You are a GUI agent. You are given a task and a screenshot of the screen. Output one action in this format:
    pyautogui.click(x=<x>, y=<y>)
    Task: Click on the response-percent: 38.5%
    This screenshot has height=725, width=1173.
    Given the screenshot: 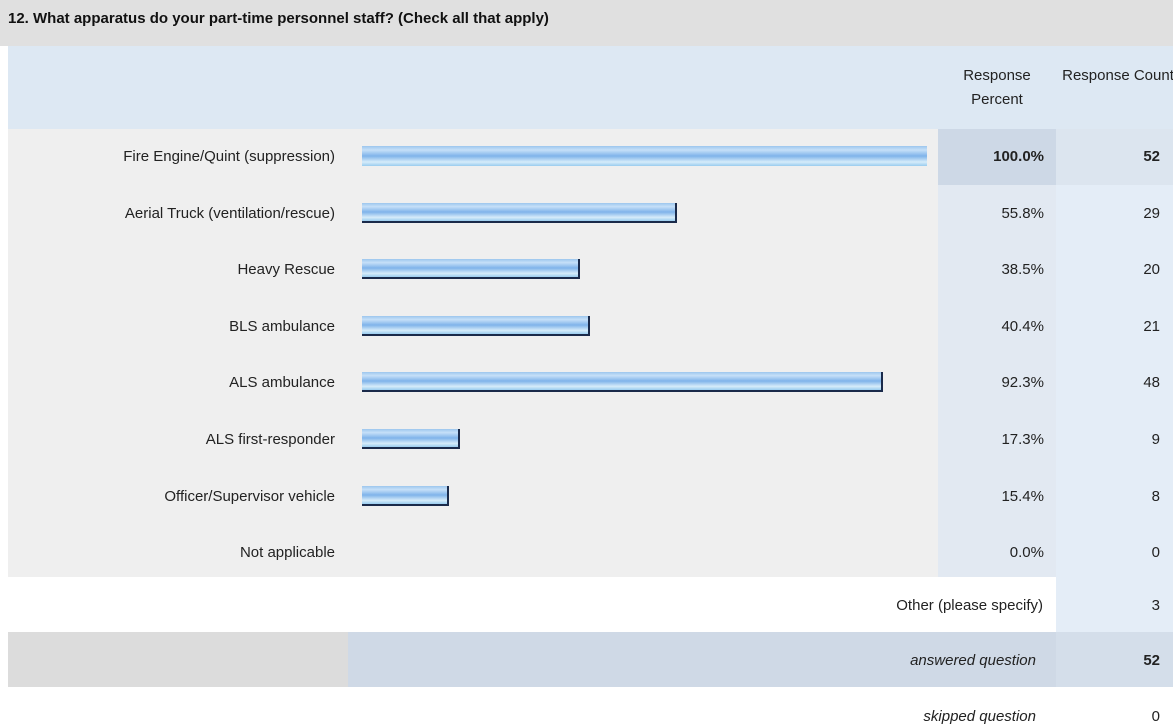 What is the action you would take?
    pyautogui.click(x=1022, y=269)
    